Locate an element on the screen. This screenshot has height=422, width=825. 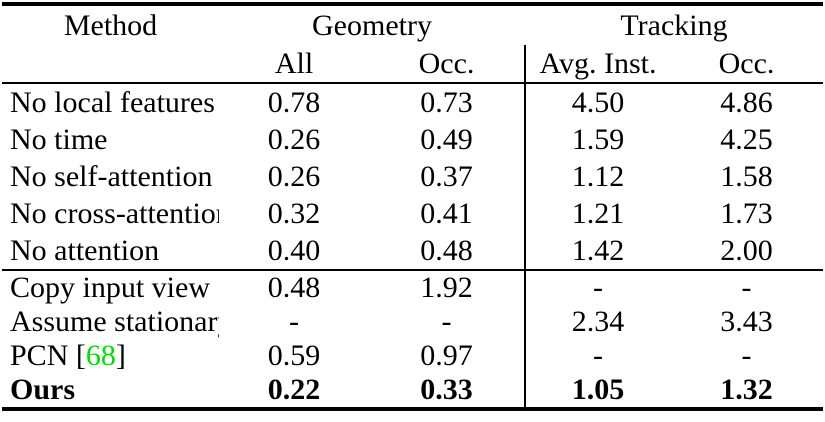
table-row-copy-input-view: Copy input view 0.48 1.92 - - is located at coordinates (412, 287).